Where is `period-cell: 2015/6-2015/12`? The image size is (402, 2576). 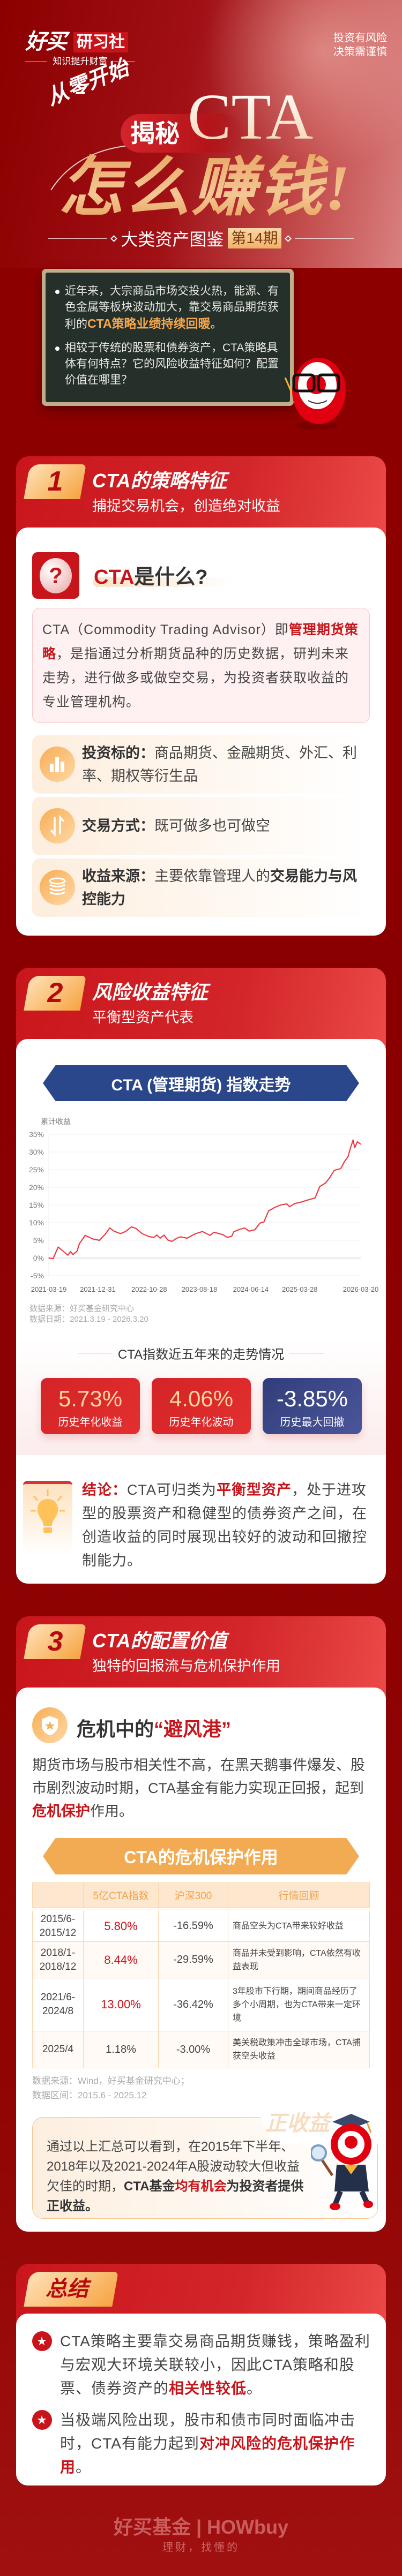
period-cell: 2015/6-2015/12 is located at coordinates (57, 1927).